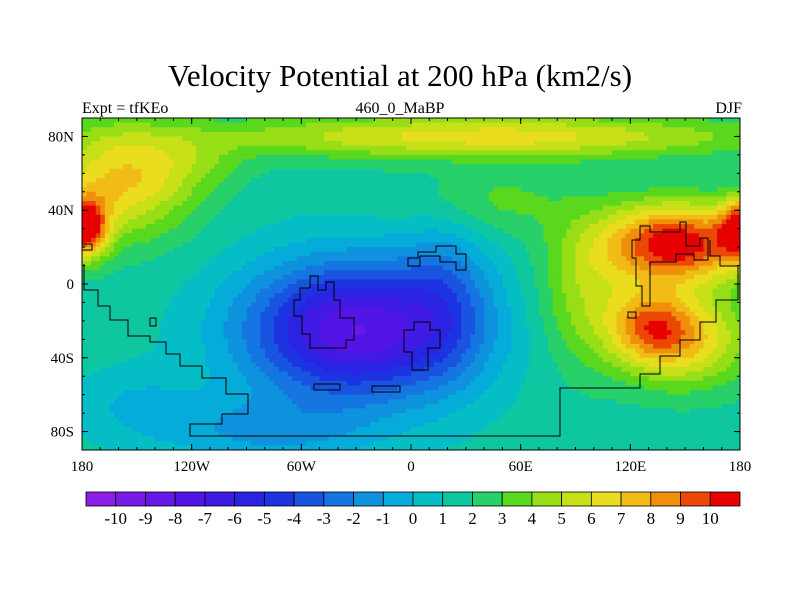 This screenshot has width=800, height=600. I want to click on colorbar-label: 3, so click(502, 518).